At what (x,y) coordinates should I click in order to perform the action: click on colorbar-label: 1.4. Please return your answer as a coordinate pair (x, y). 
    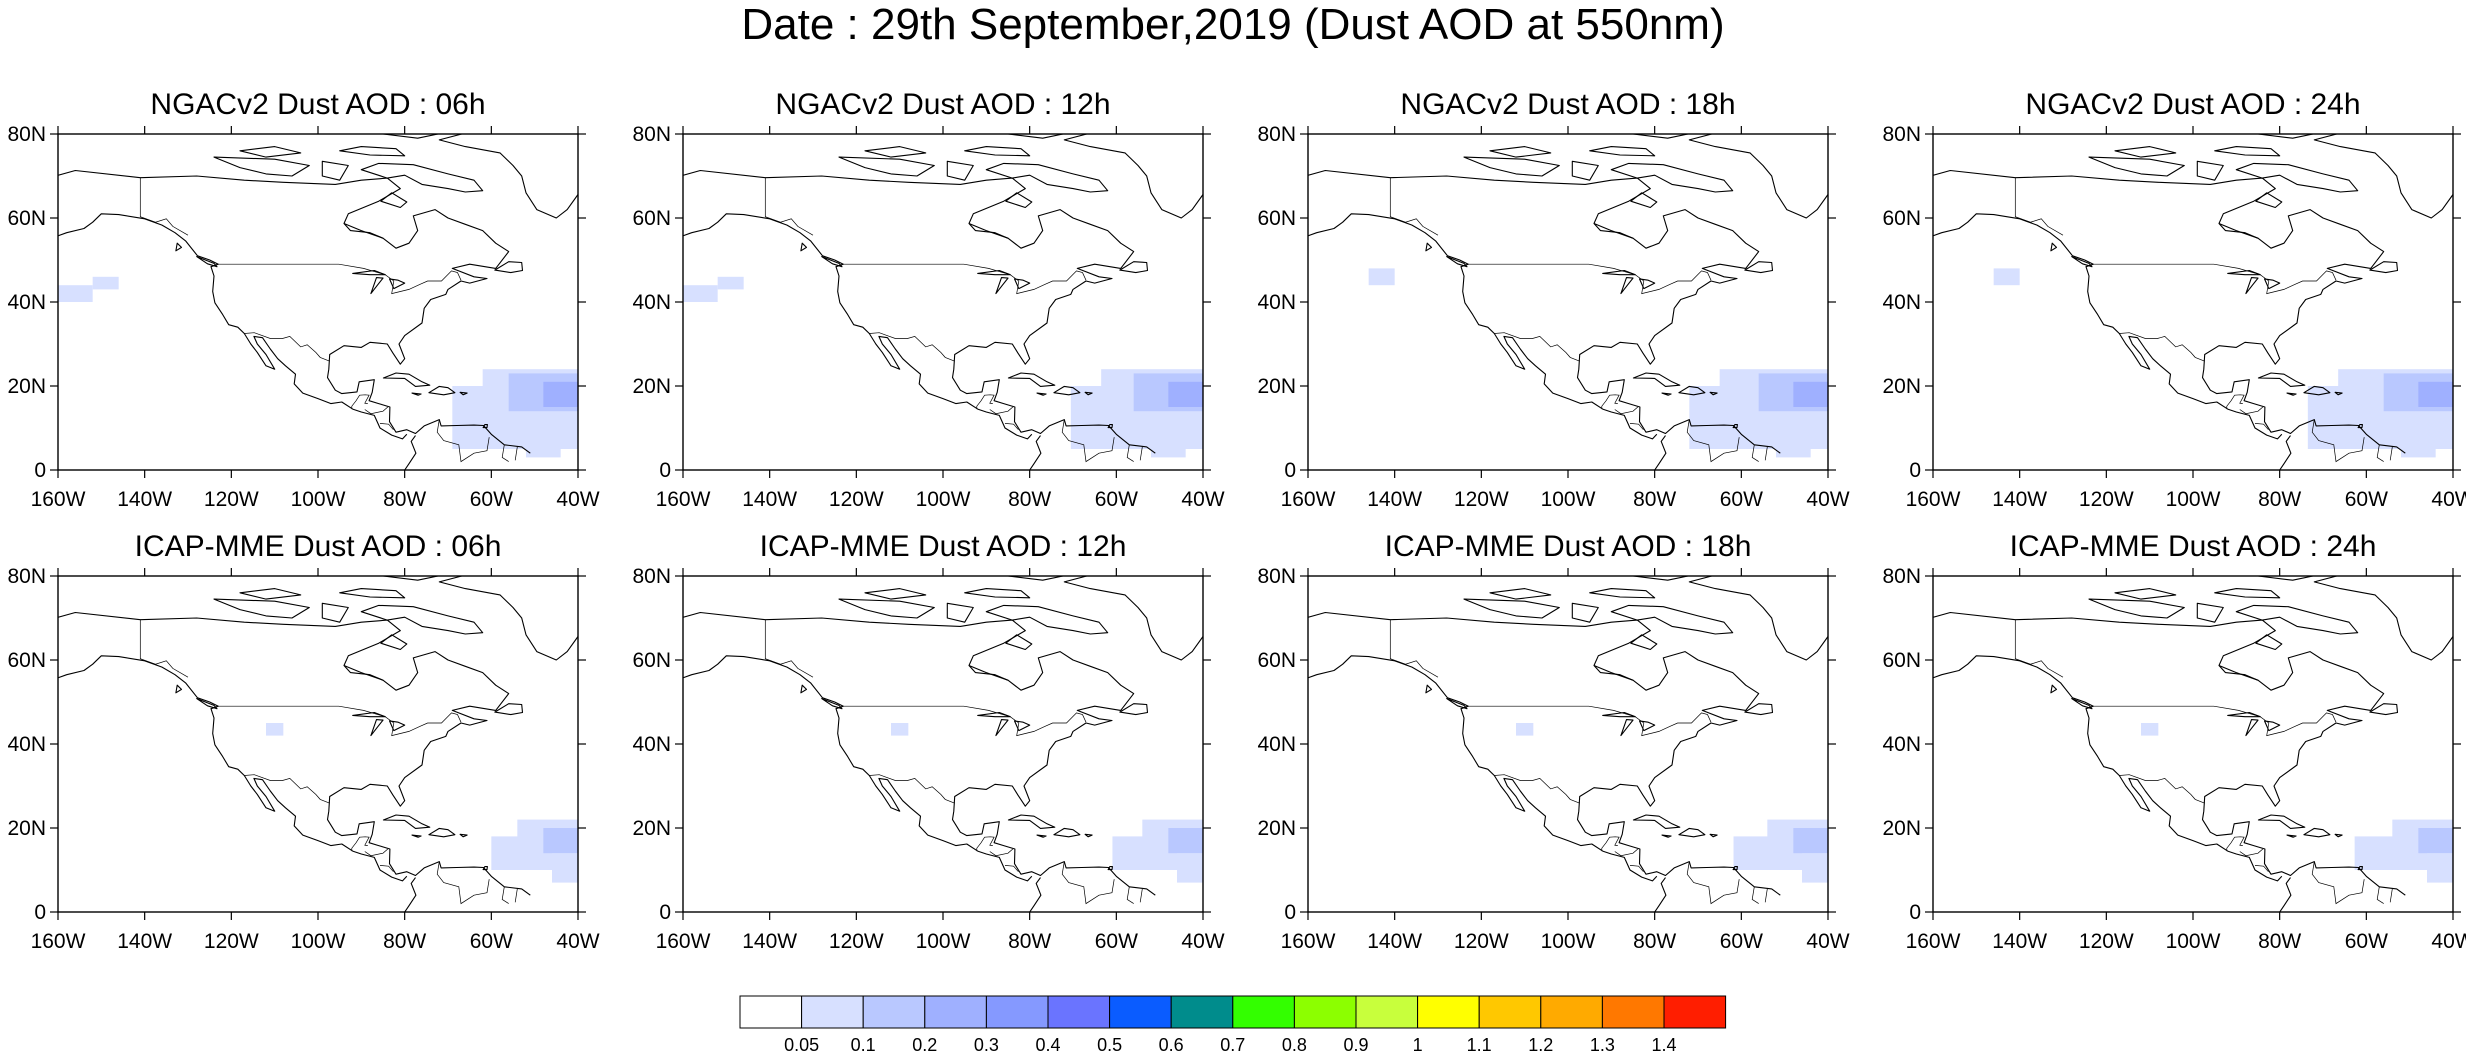
    Looking at the image, I should click on (1663, 1045).